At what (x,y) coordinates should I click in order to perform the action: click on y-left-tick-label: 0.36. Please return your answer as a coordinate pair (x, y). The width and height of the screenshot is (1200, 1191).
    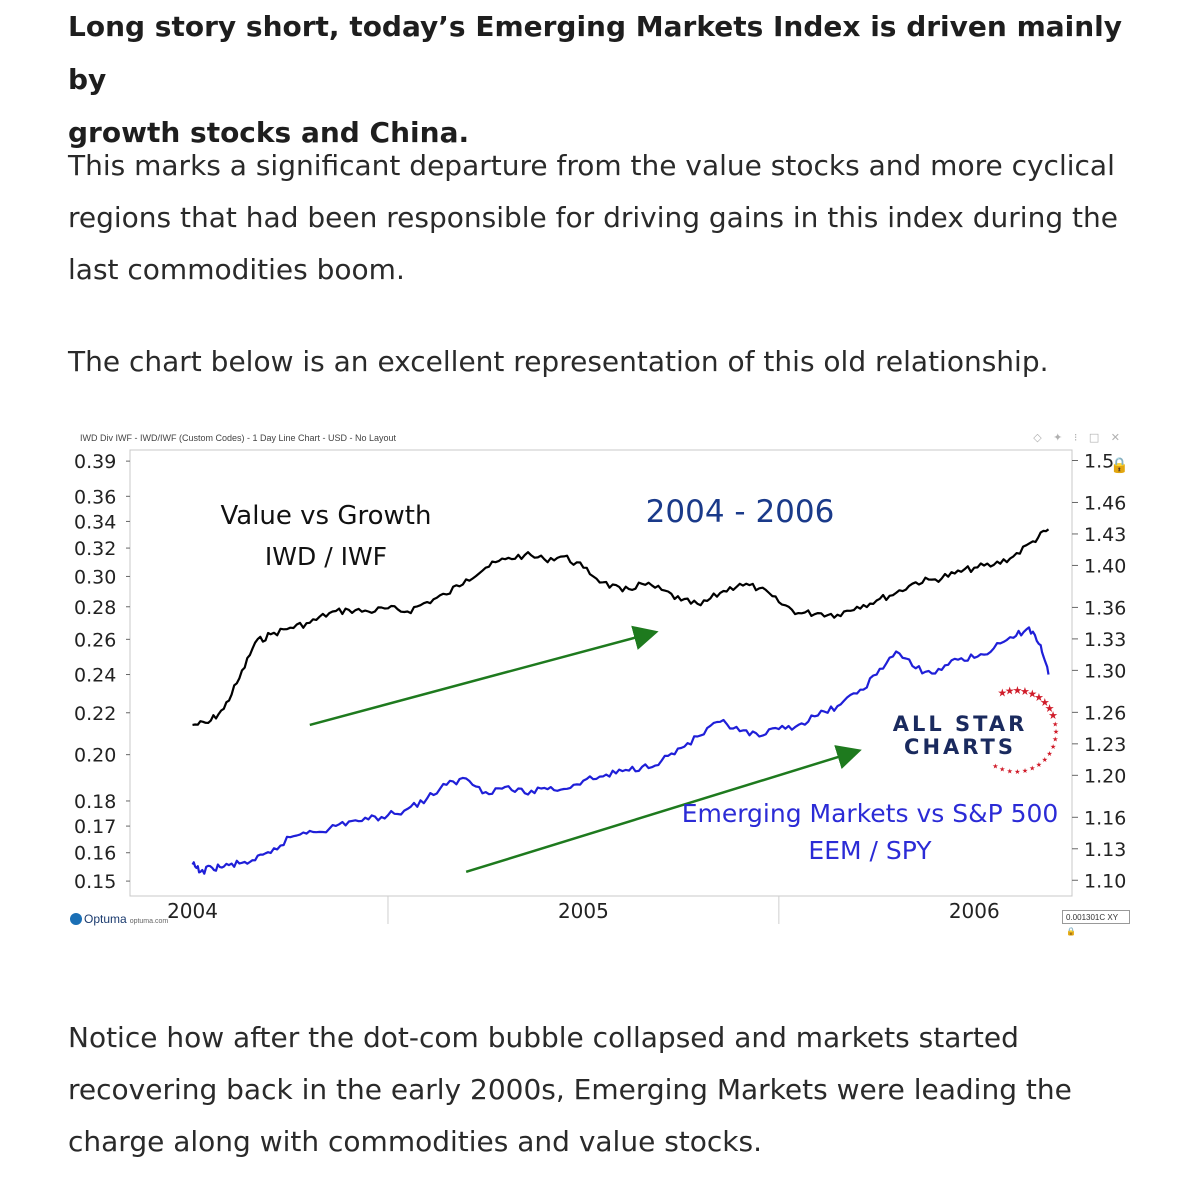
    Looking at the image, I should click on (95, 497).